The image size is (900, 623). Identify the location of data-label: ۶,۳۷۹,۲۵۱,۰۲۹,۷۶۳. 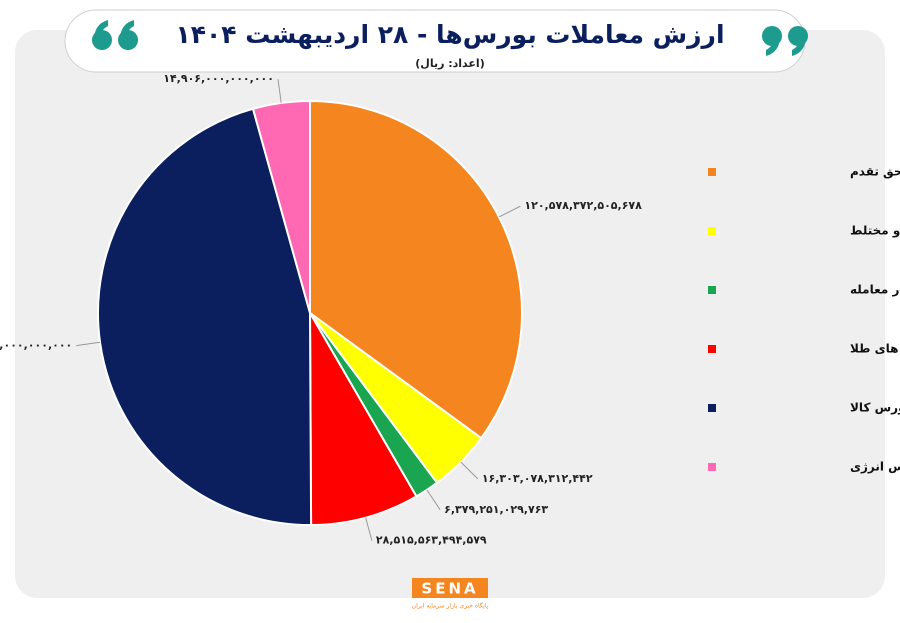
(496, 509).